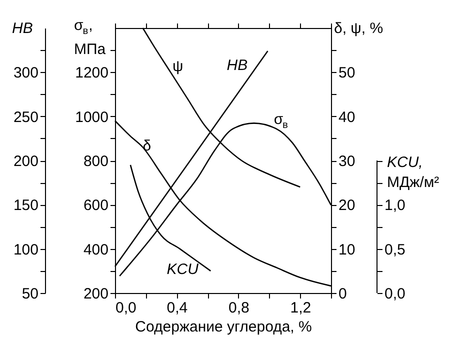  What do you see at coordinates (182, 269) in the screenshot?
I see `series-label: KCU` at bounding box center [182, 269].